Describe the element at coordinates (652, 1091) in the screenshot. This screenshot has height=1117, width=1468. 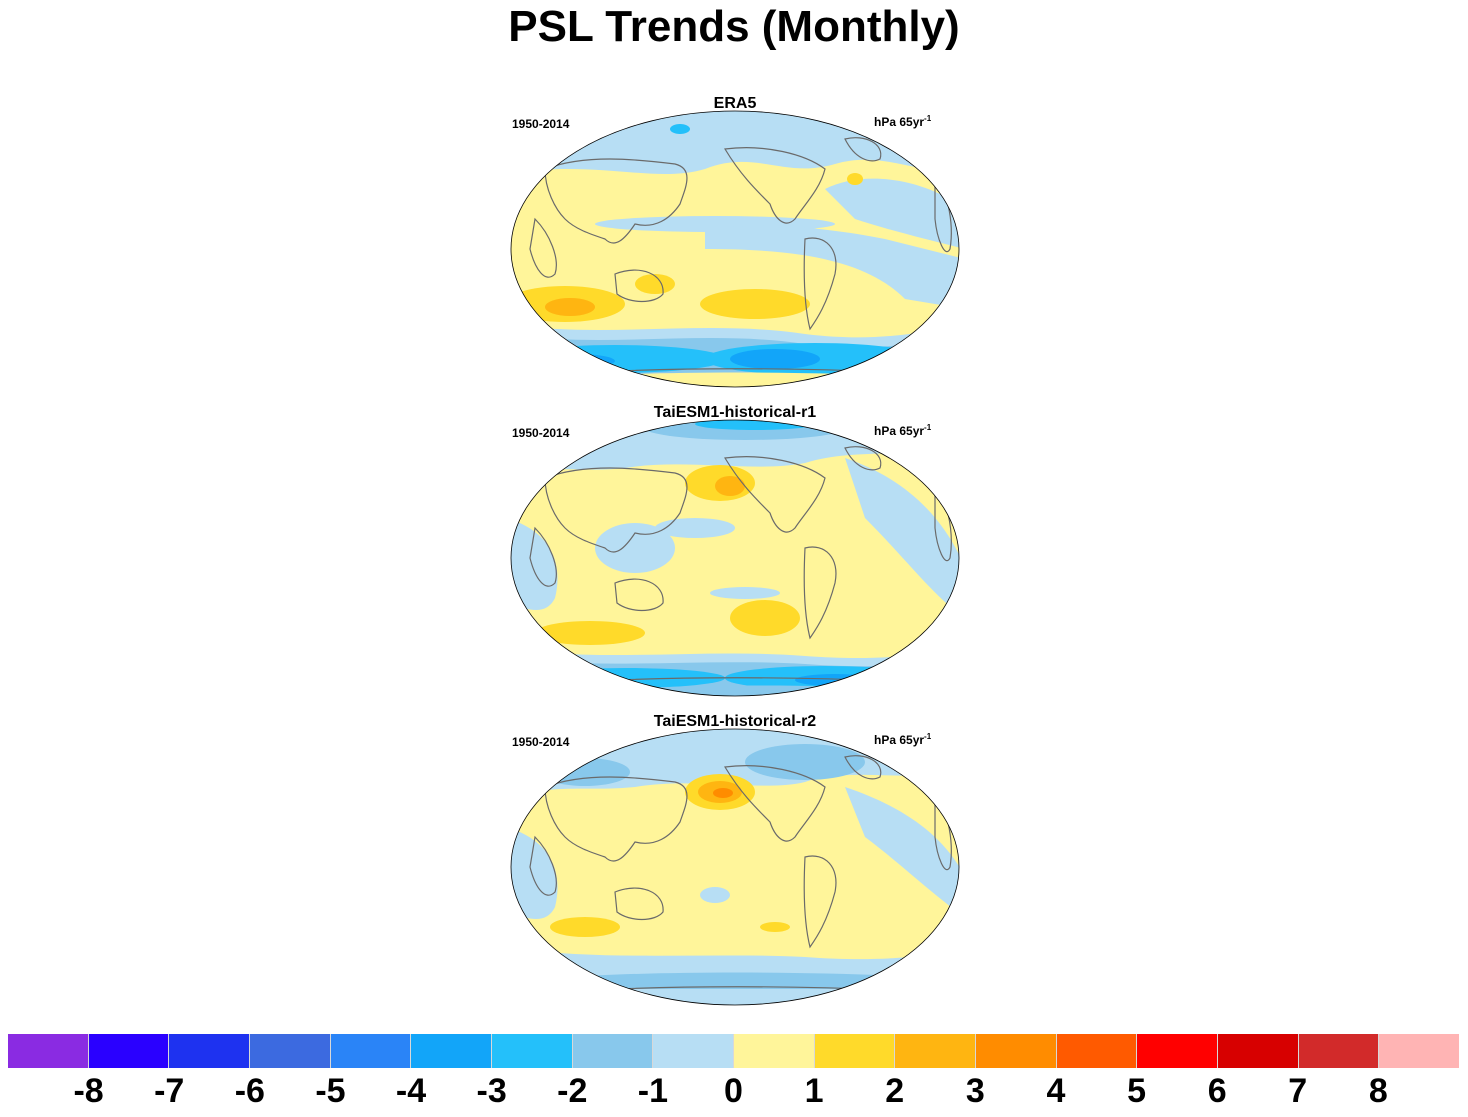
I see `colorbar-tick-label: -1` at that location.